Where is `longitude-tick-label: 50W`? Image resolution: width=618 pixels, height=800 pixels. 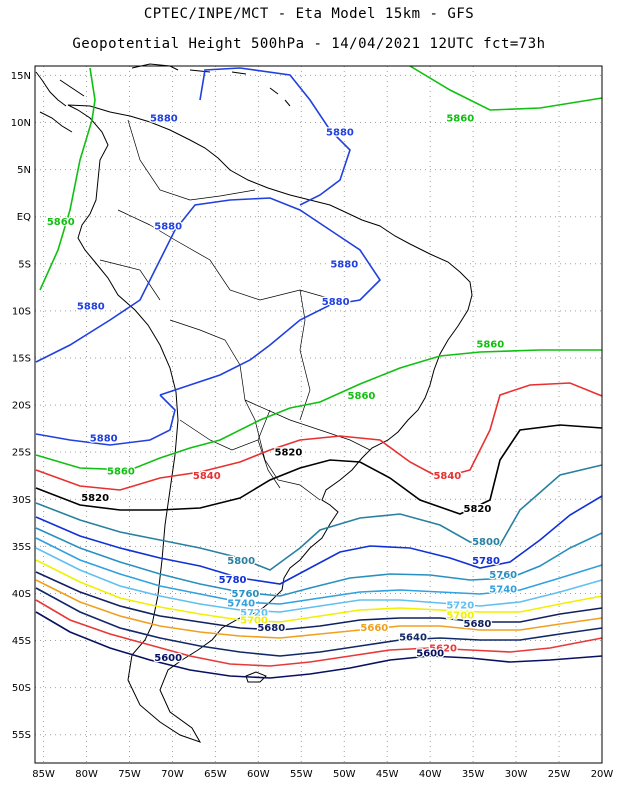
longitude-tick-label: 50W is located at coordinates (344, 774).